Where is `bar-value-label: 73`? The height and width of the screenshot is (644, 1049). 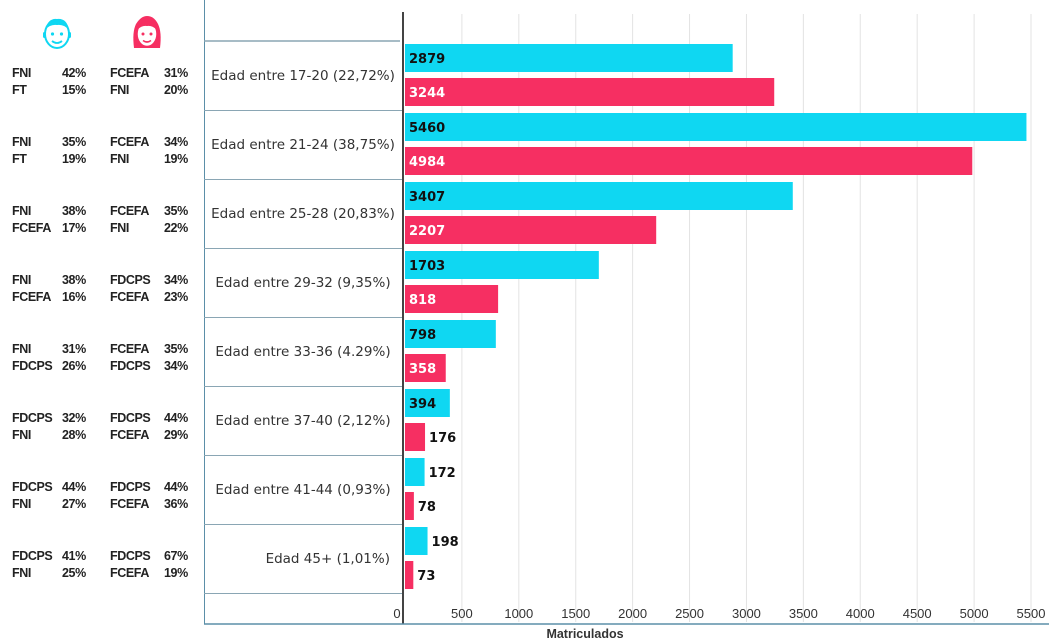 bar-value-label: 73 is located at coordinates (426, 576).